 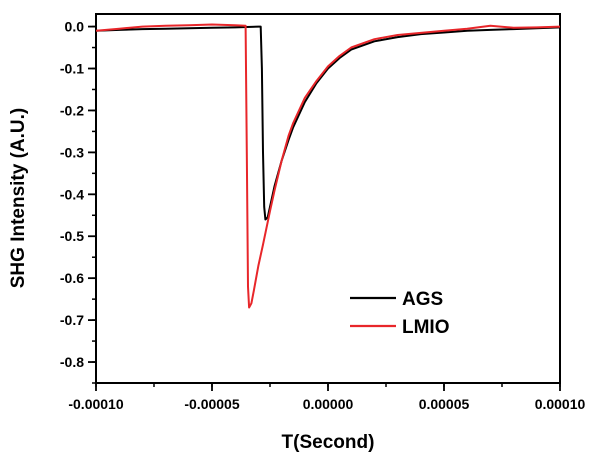 What do you see at coordinates (72, 194) in the screenshot?
I see `y-tick-label: -0.4` at bounding box center [72, 194].